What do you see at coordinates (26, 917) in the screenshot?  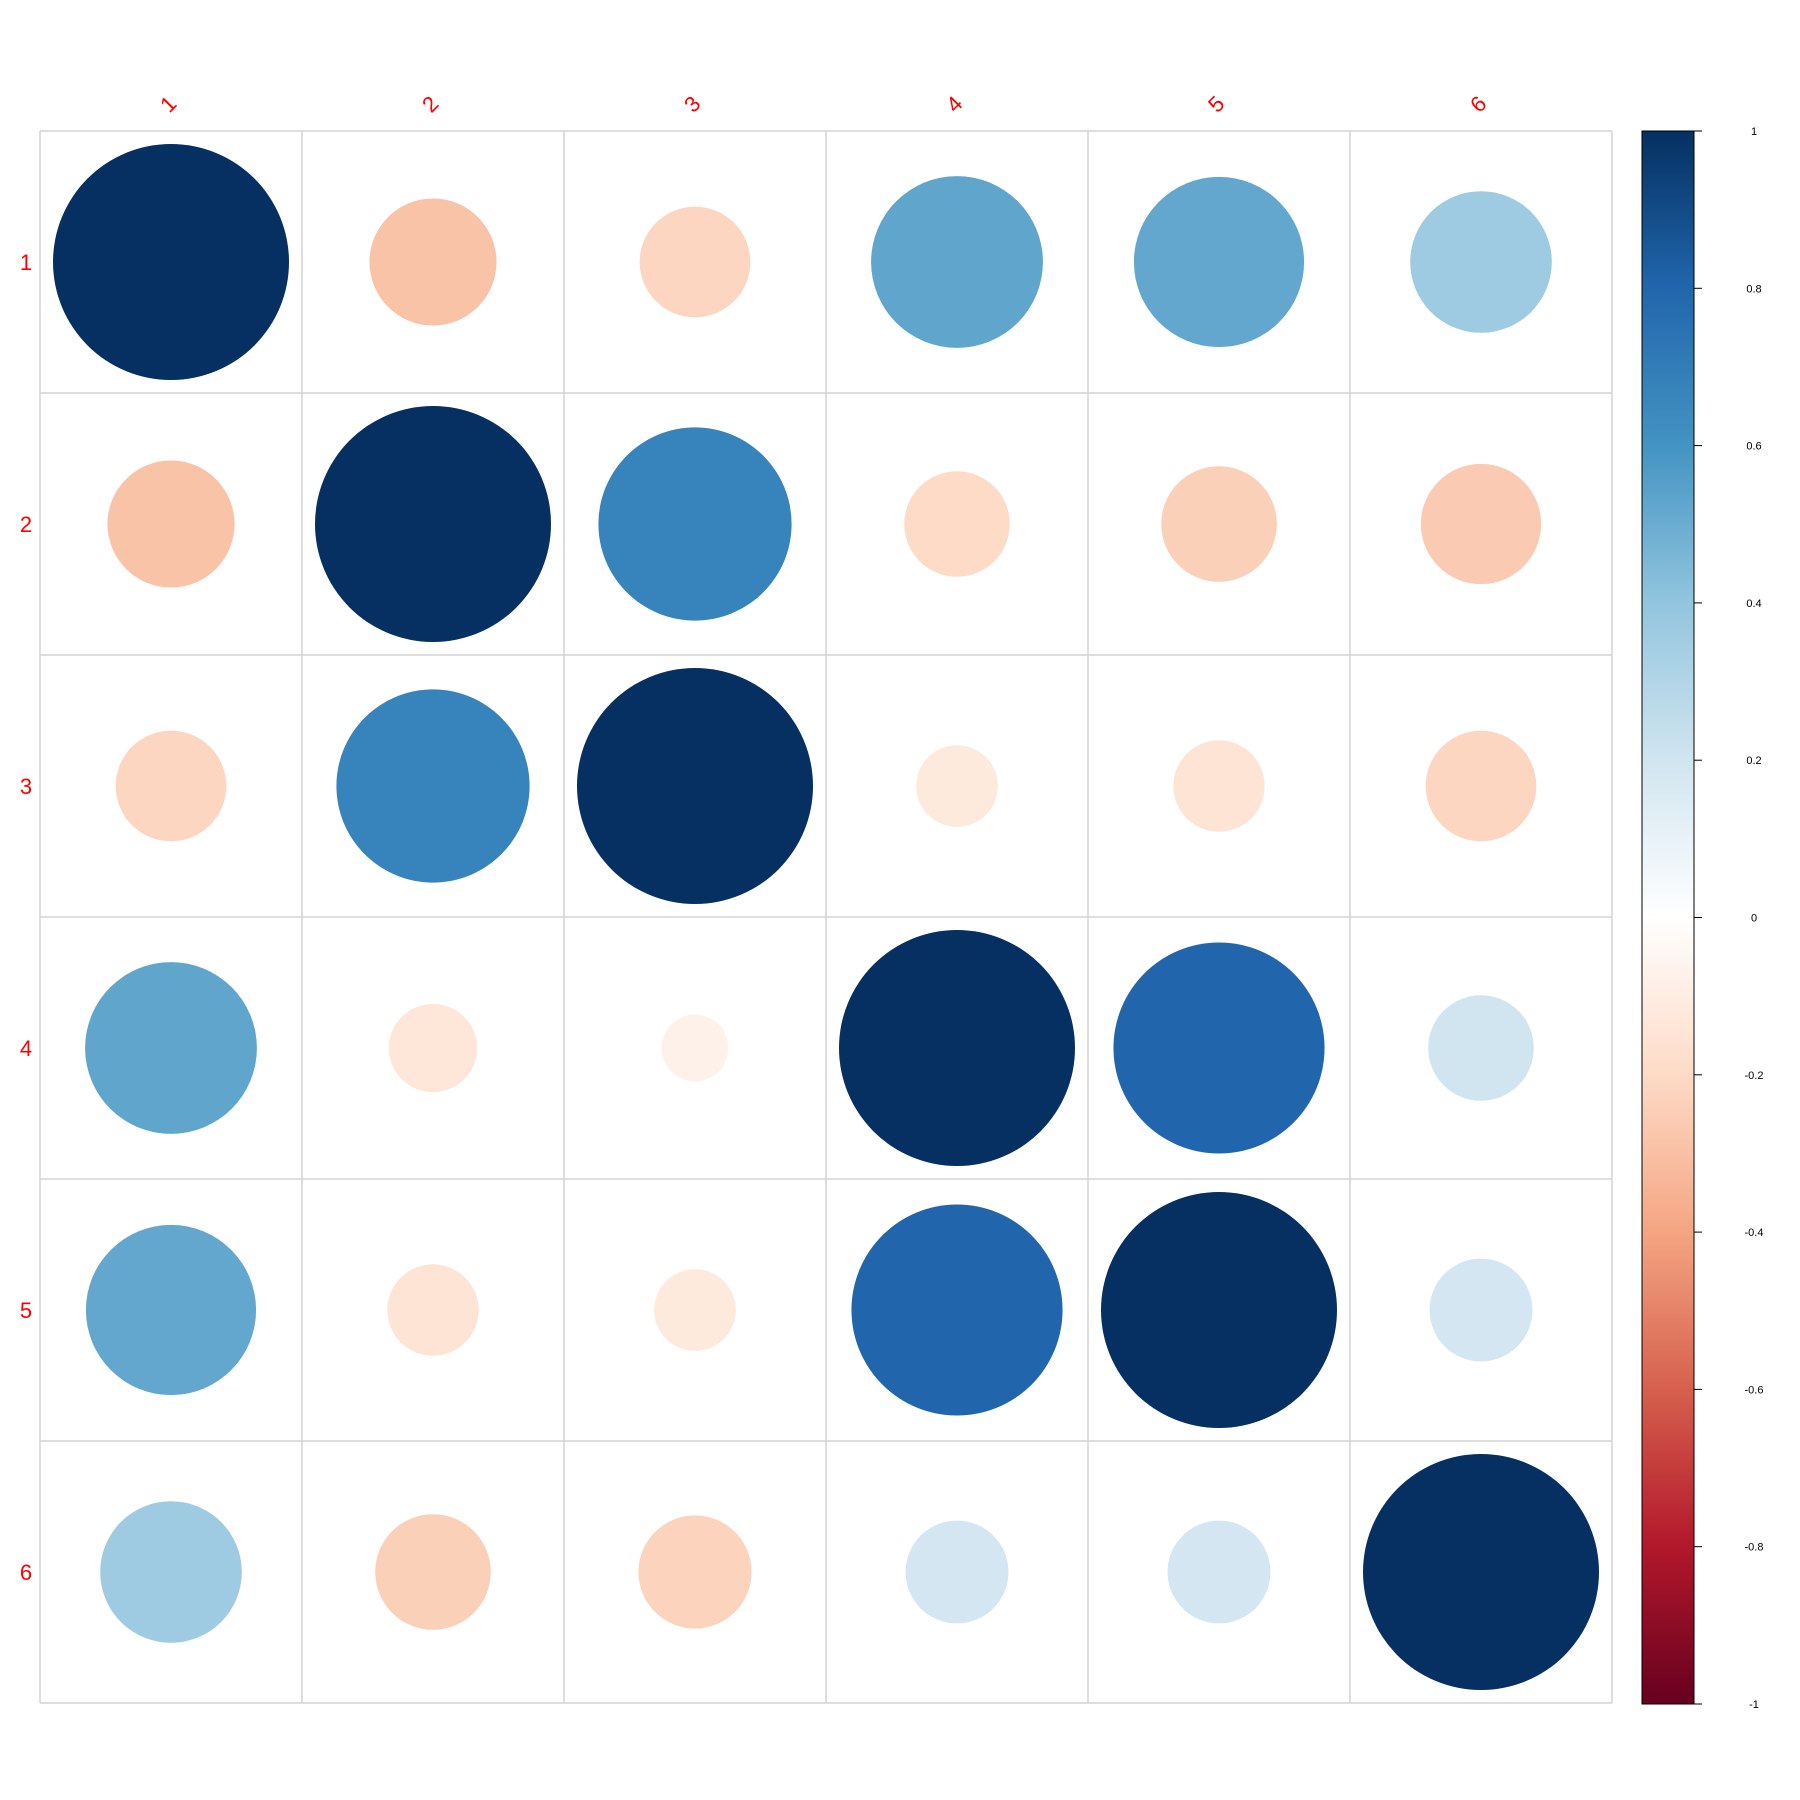 I see `row-labels: 1 2 3 4 5 6` at bounding box center [26, 917].